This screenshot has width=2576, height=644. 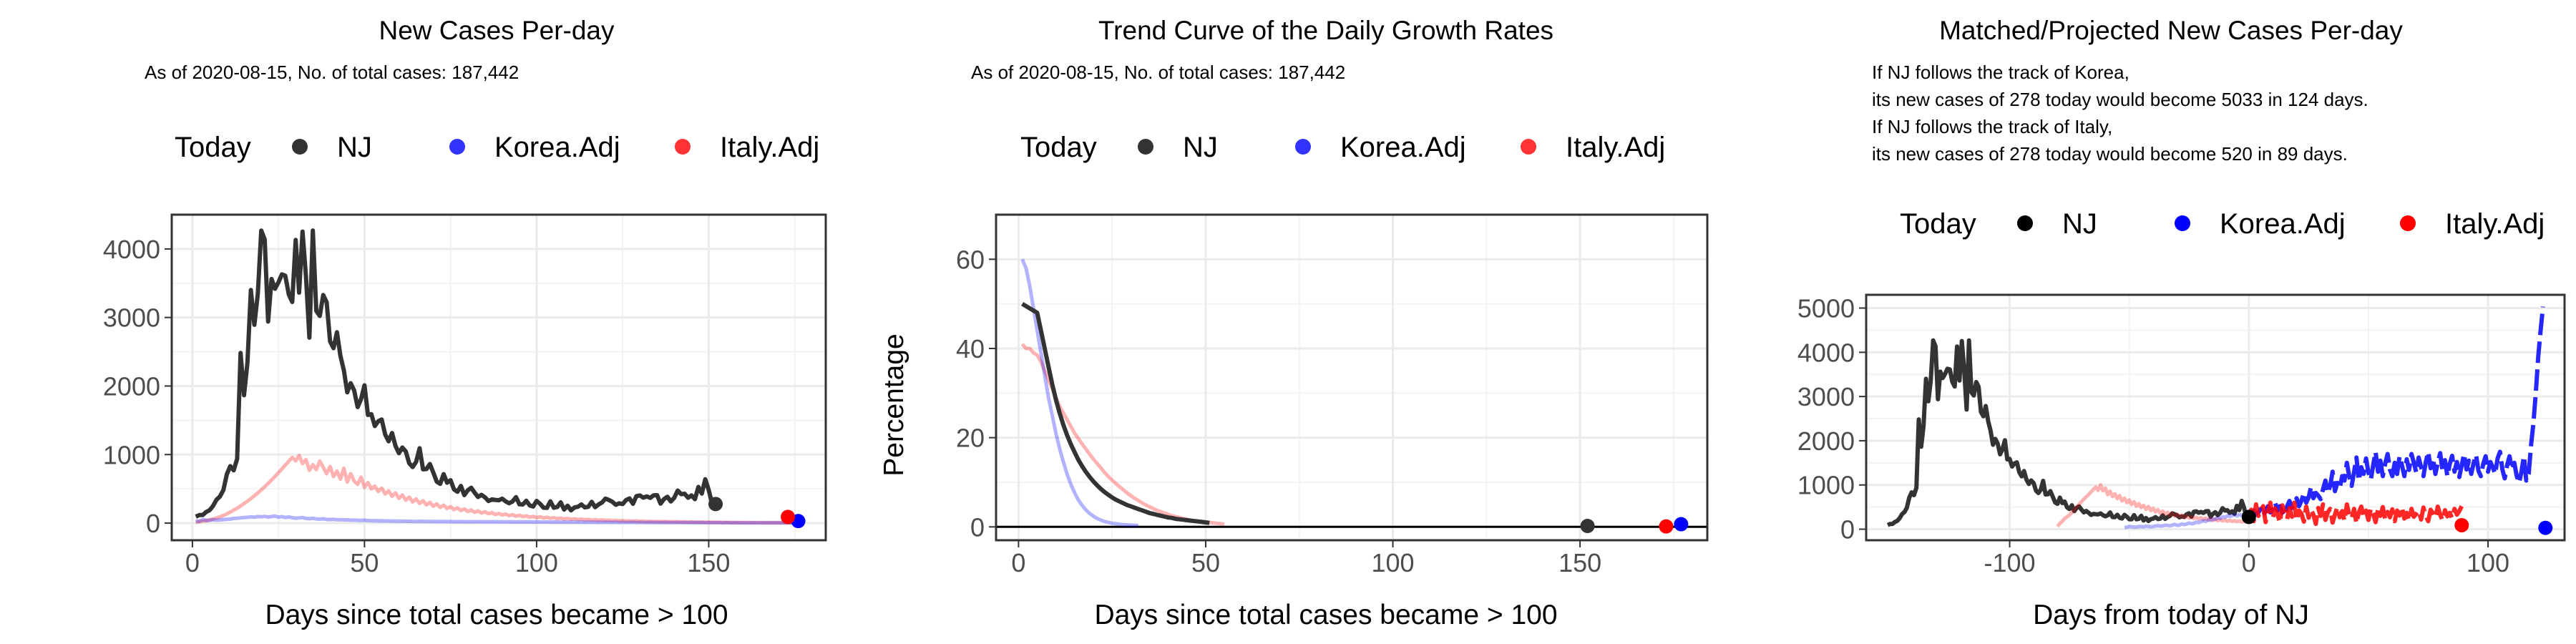 What do you see at coordinates (2396, 412) in the screenshot?
I see `series-line-korea-adj-projected` at bounding box center [2396, 412].